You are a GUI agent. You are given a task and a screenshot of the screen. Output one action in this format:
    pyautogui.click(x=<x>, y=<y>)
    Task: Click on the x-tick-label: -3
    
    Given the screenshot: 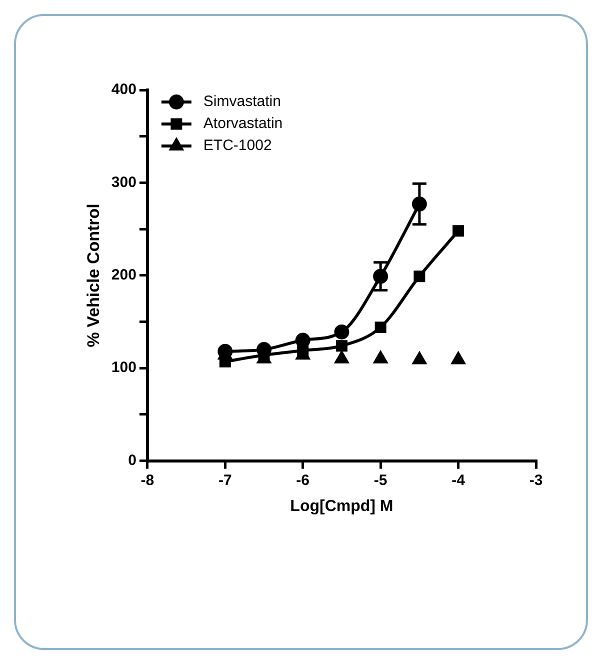 What is the action you would take?
    pyautogui.click(x=536, y=480)
    